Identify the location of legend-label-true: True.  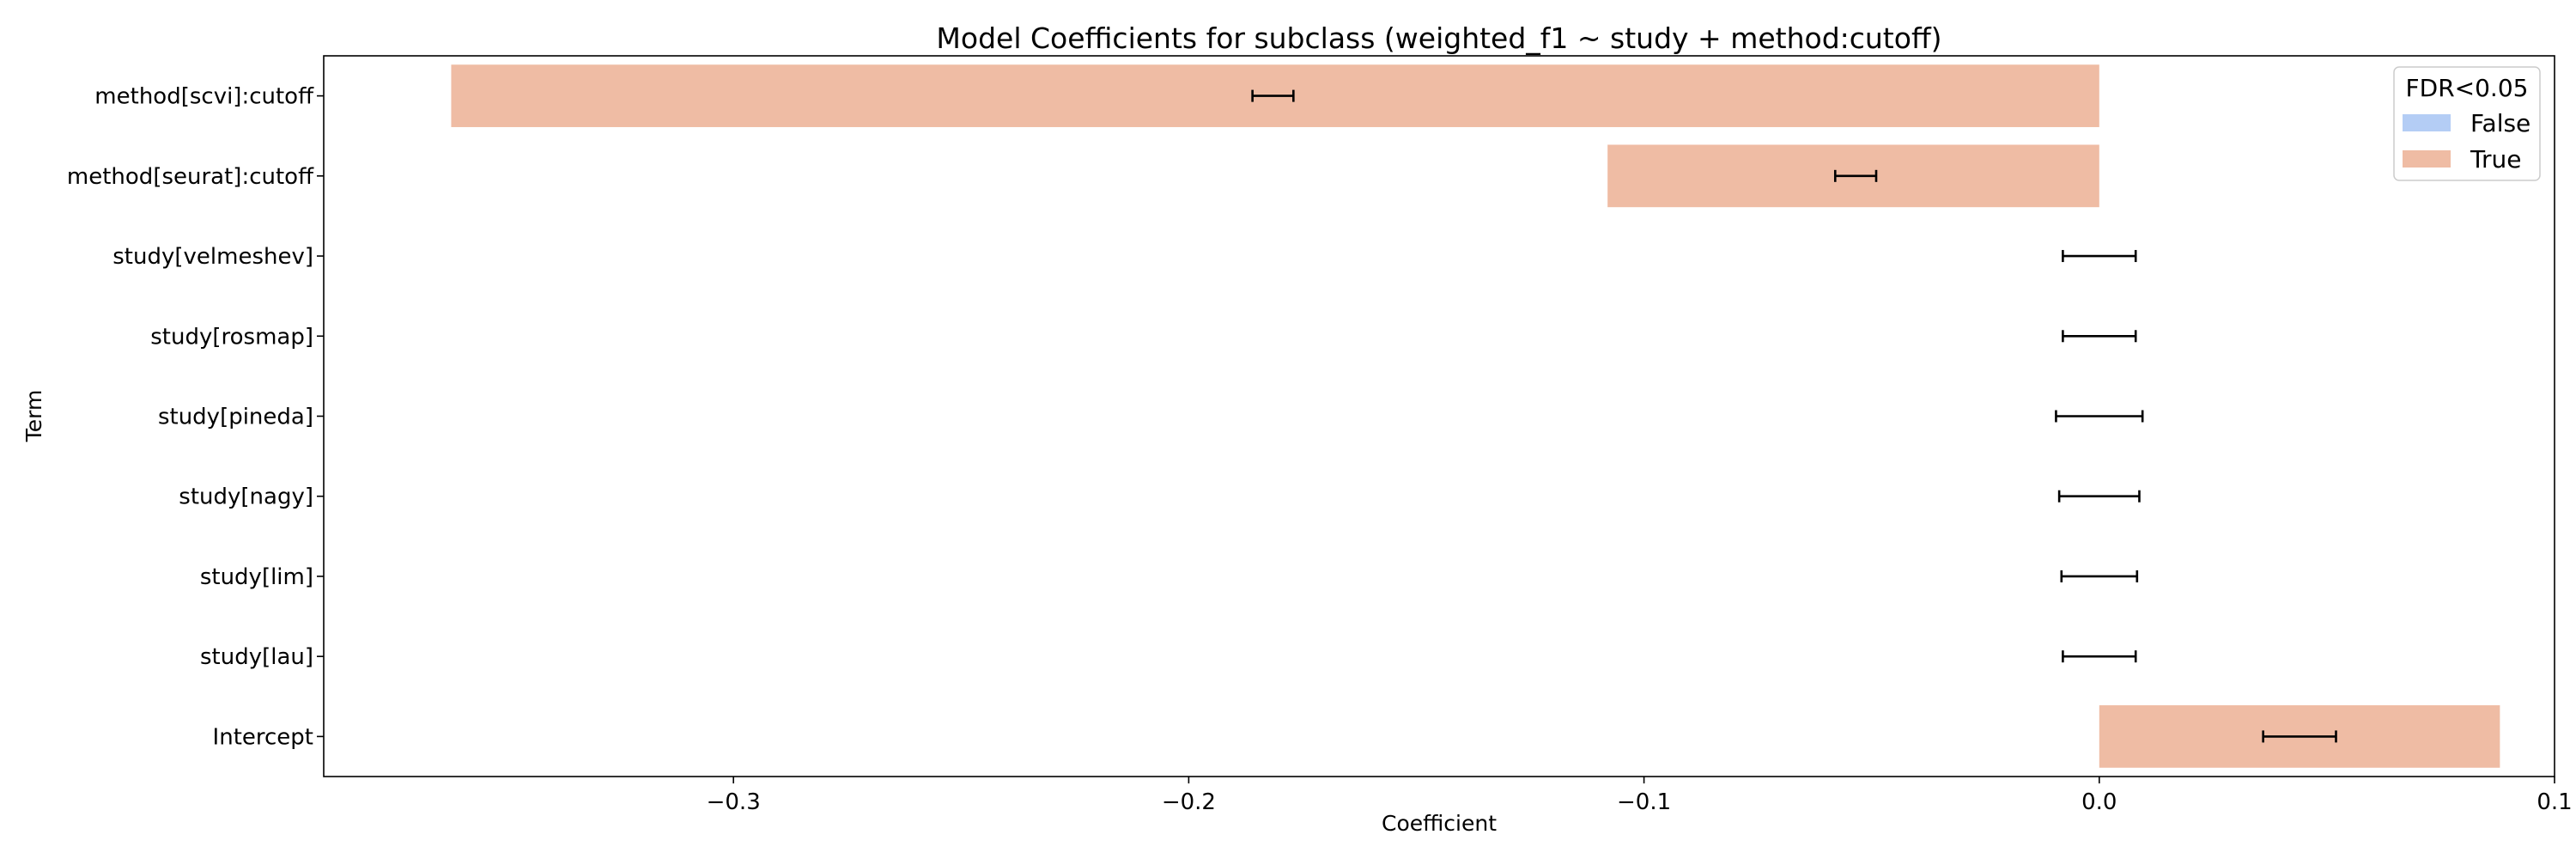
(2495, 160).